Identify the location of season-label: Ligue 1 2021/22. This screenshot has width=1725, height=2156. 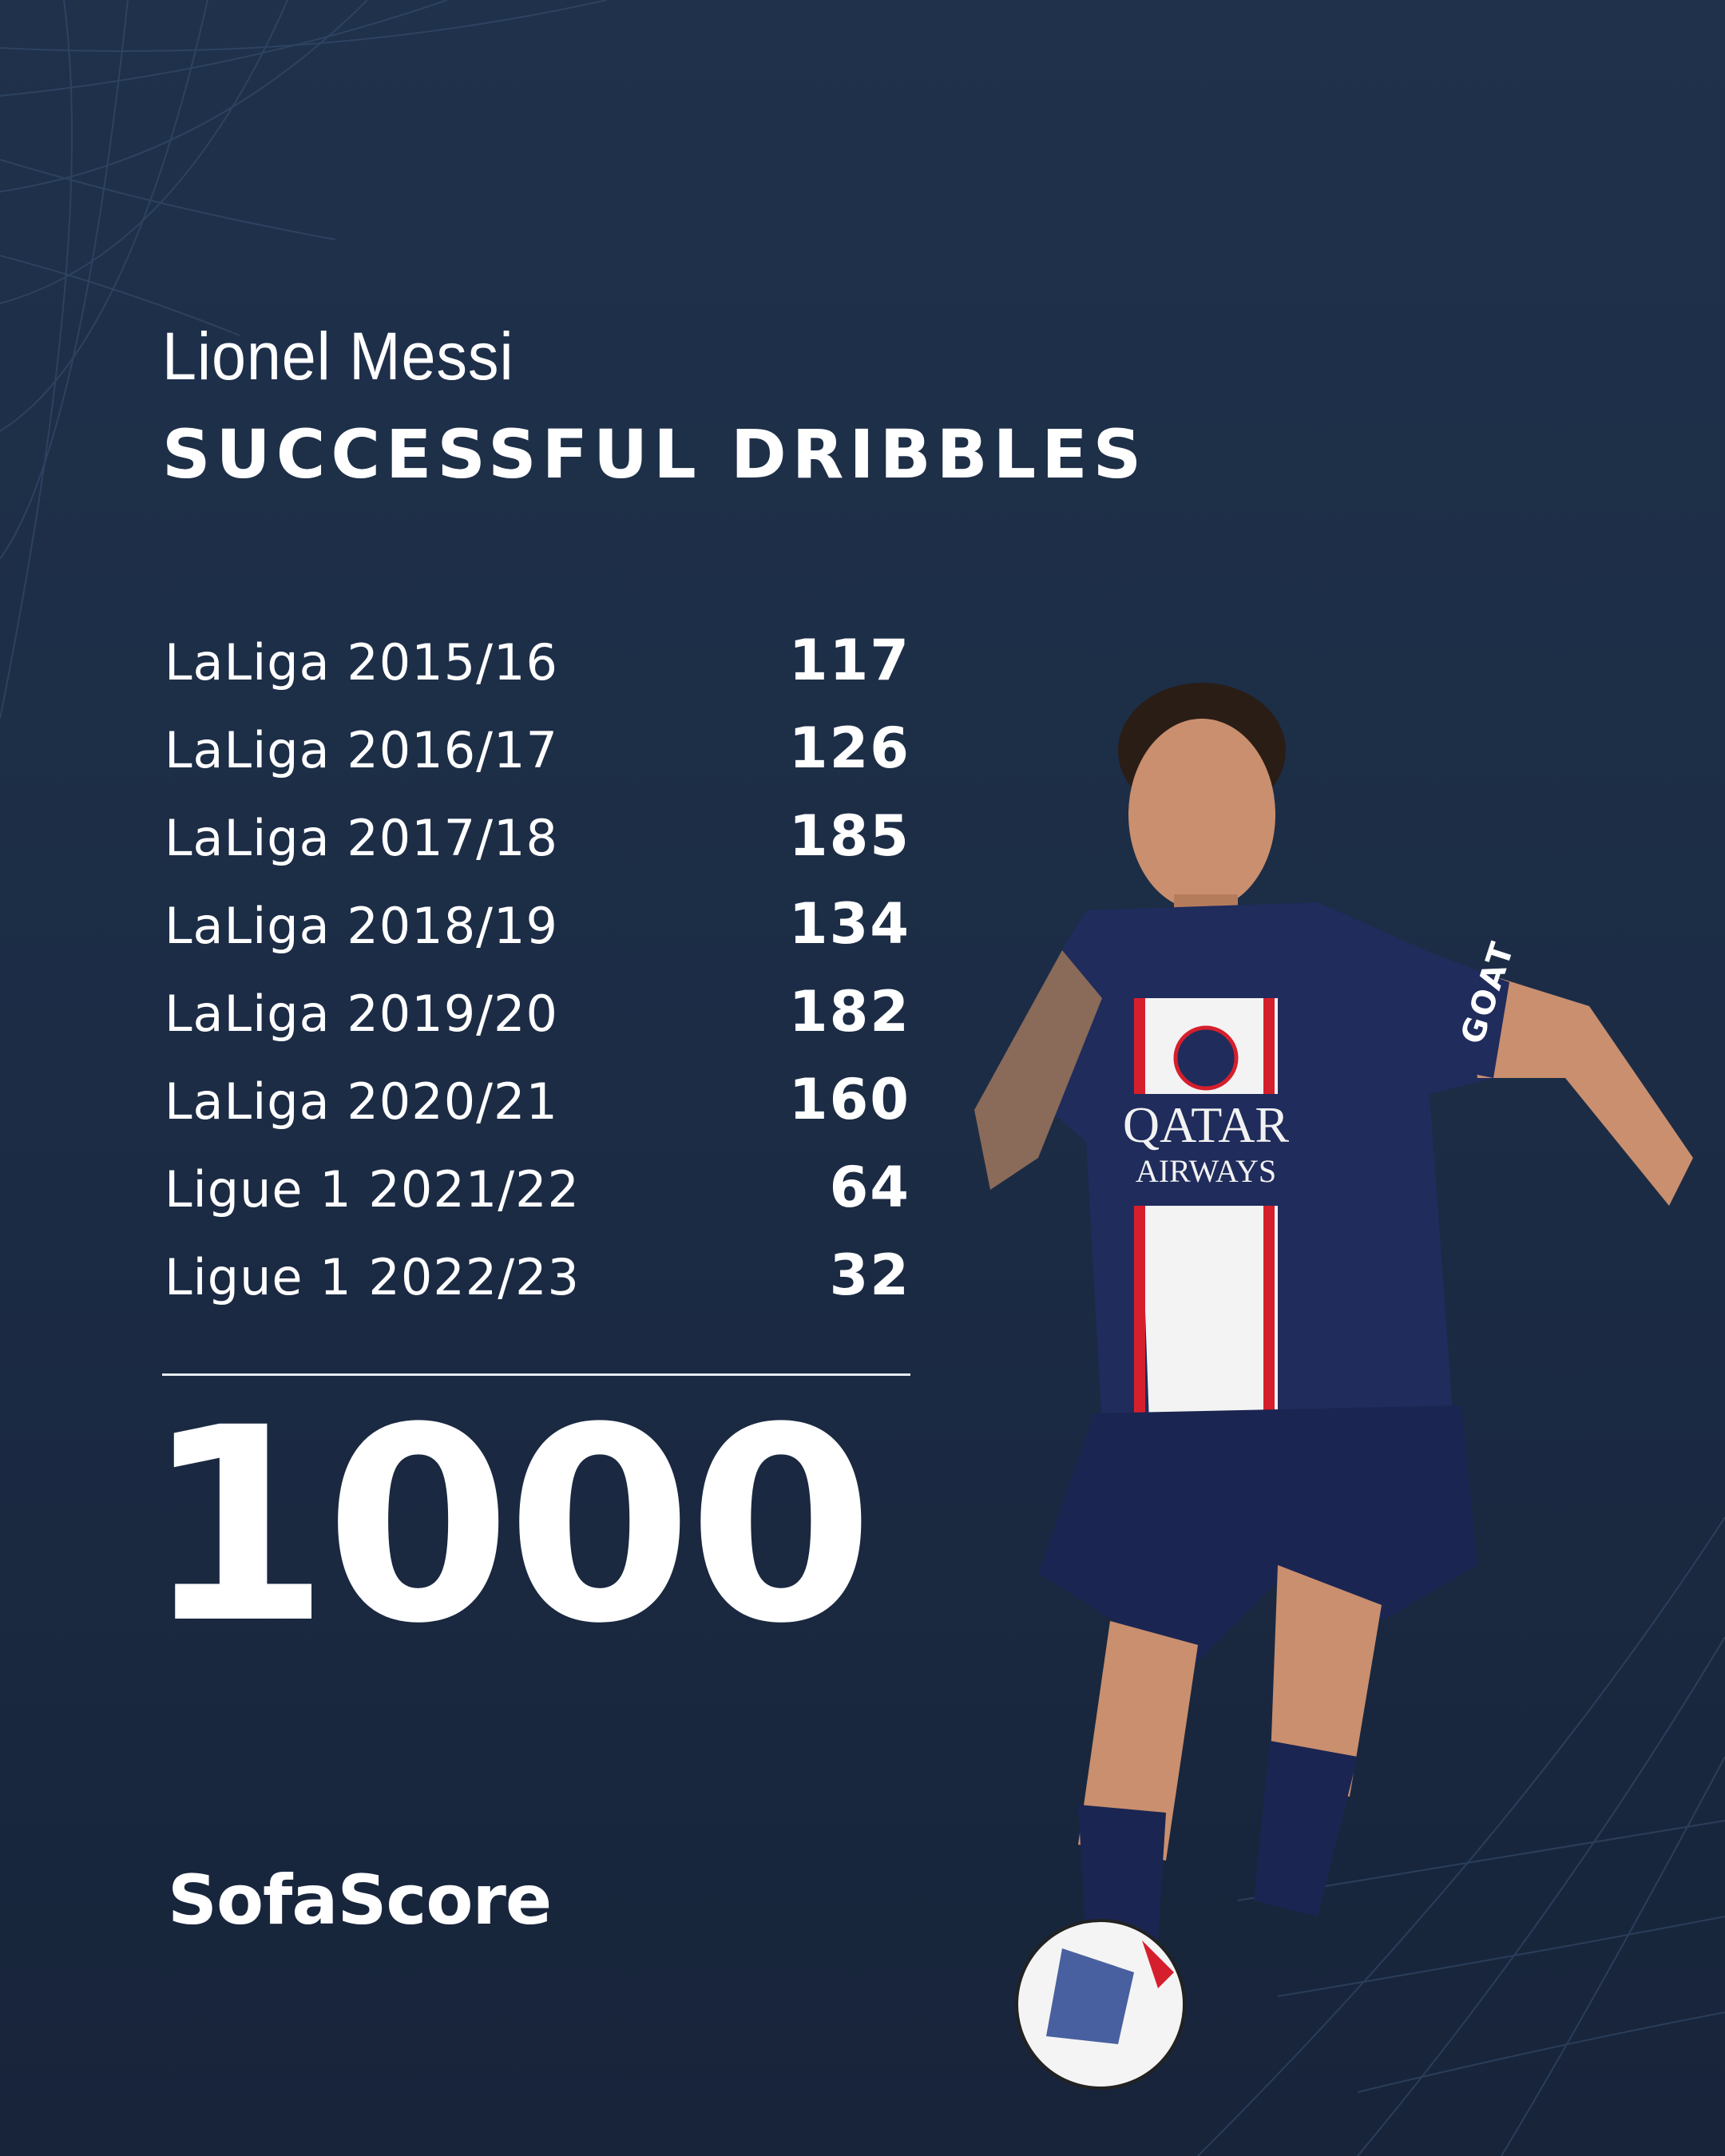
(373, 1189).